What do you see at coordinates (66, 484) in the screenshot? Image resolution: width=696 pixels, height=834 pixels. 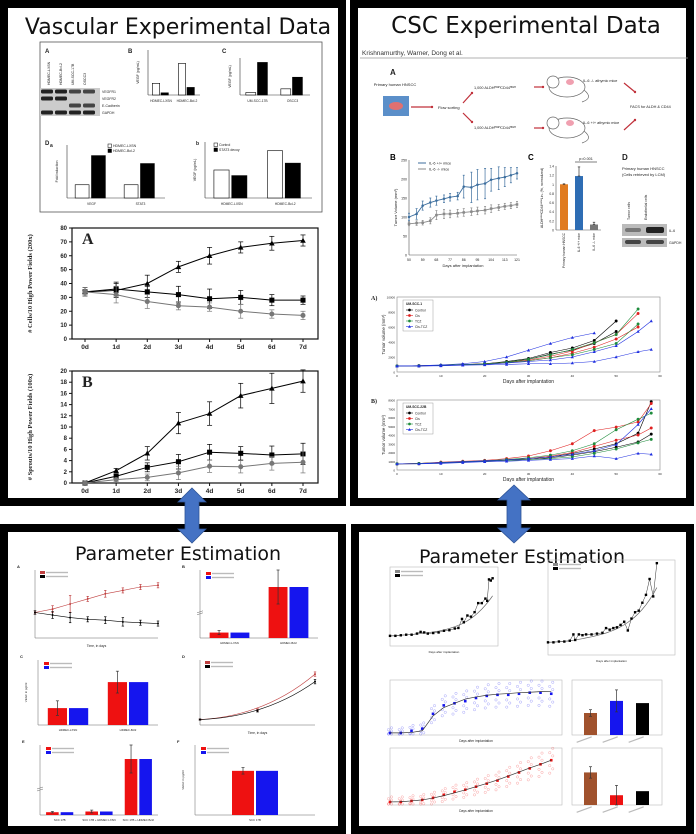 I see `y-tick-label: 0` at bounding box center [66, 484].